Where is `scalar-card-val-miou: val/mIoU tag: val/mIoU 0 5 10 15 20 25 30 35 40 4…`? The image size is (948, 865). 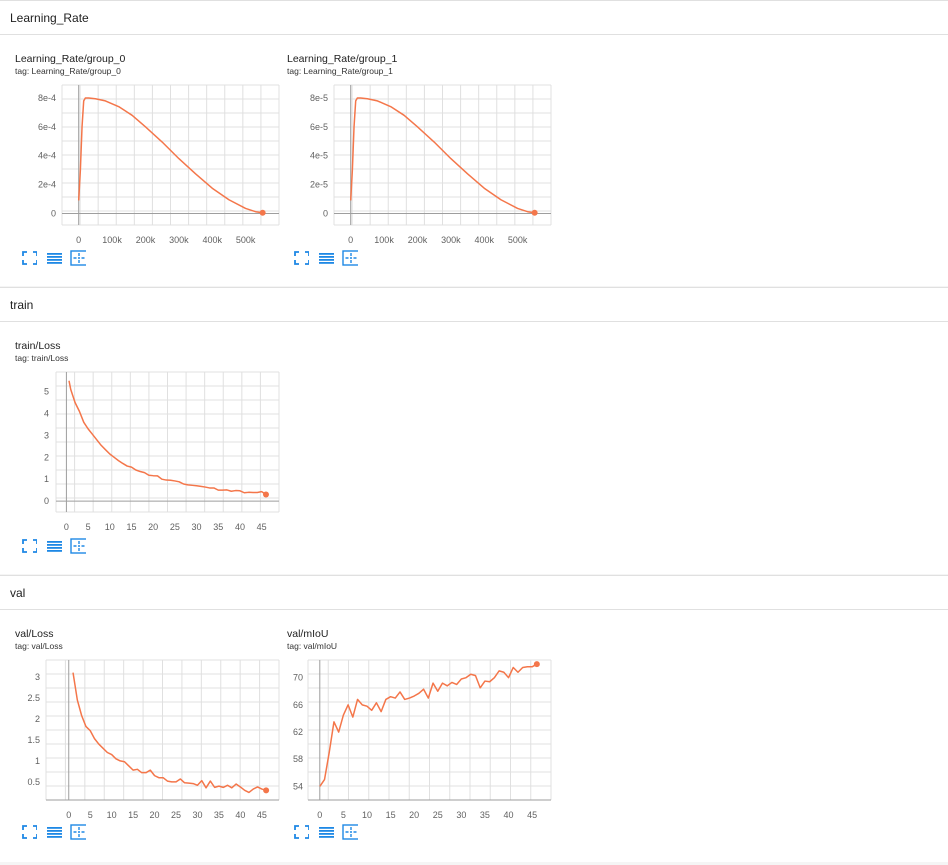
scalar-card-val-miou: val/mIoU tag: val/mIoU 0 5 10 15 20 25 30 35 40 4… is located at coordinates (412, 745).